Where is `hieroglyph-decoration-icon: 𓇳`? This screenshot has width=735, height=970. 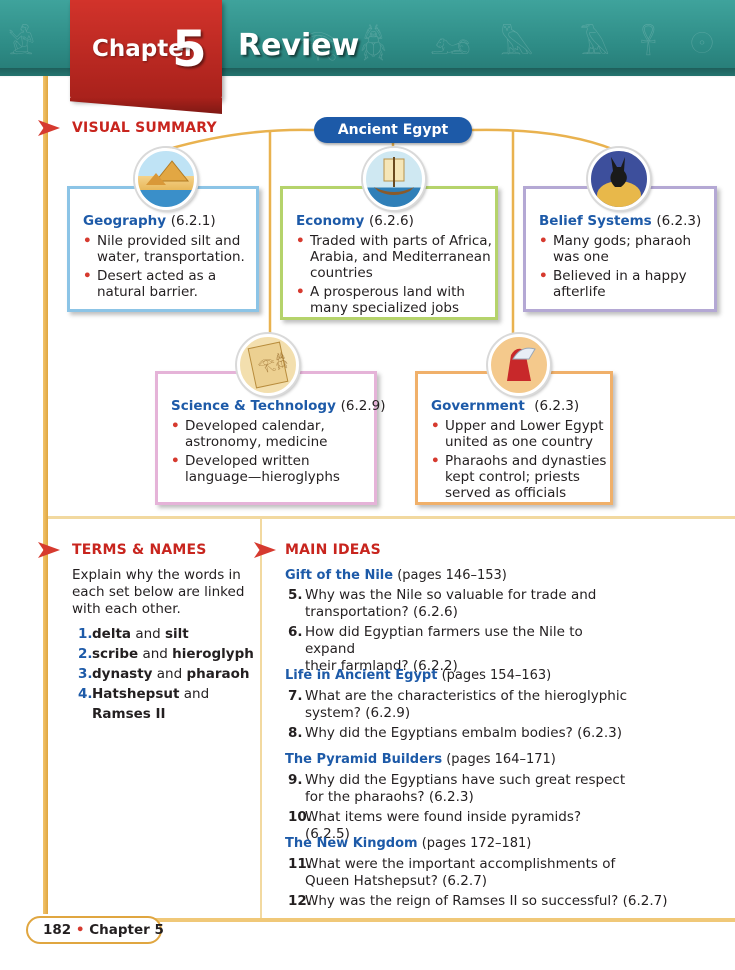
hieroglyph-decoration-icon: 𓇳 is located at coordinates (702, 44).